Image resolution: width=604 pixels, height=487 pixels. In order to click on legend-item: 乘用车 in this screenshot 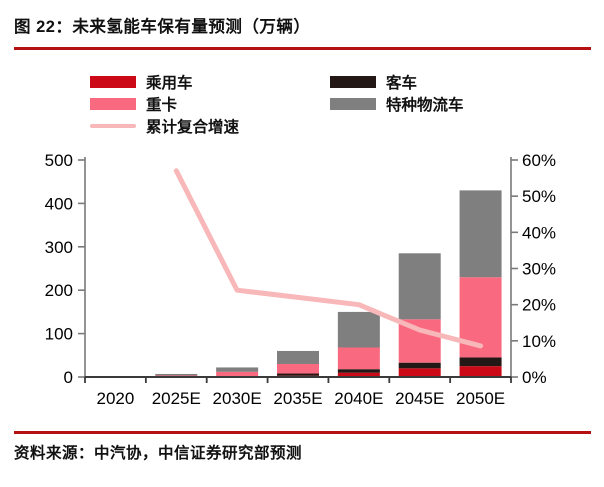, I will do `click(164, 82)`.